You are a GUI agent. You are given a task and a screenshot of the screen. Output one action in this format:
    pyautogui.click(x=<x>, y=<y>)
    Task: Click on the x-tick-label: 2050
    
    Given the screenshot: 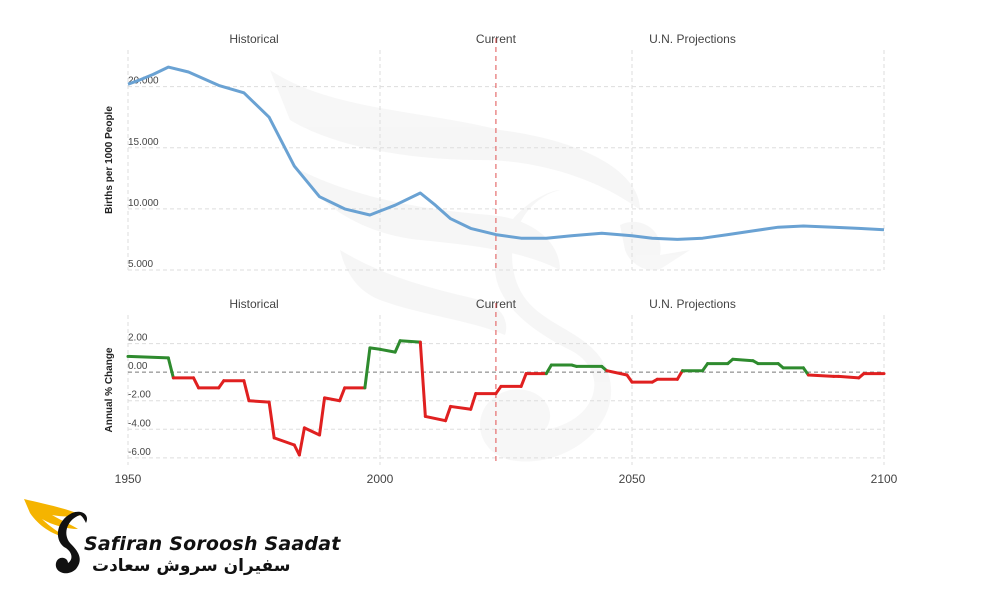 What is the action you would take?
    pyautogui.click(x=632, y=479)
    